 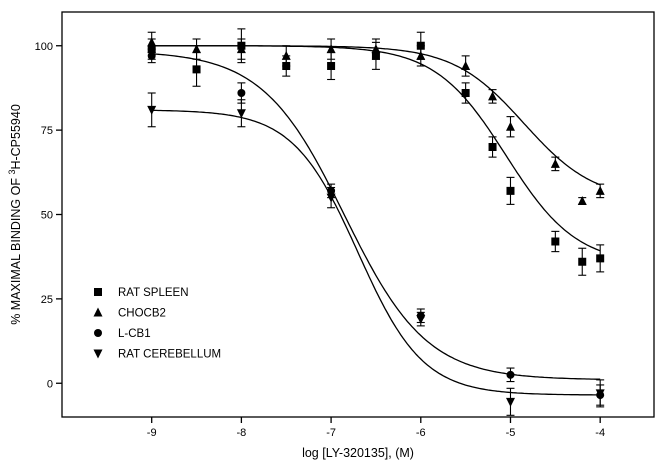 What do you see at coordinates (331, 433) in the screenshot?
I see `x-tick-label: -7` at bounding box center [331, 433].